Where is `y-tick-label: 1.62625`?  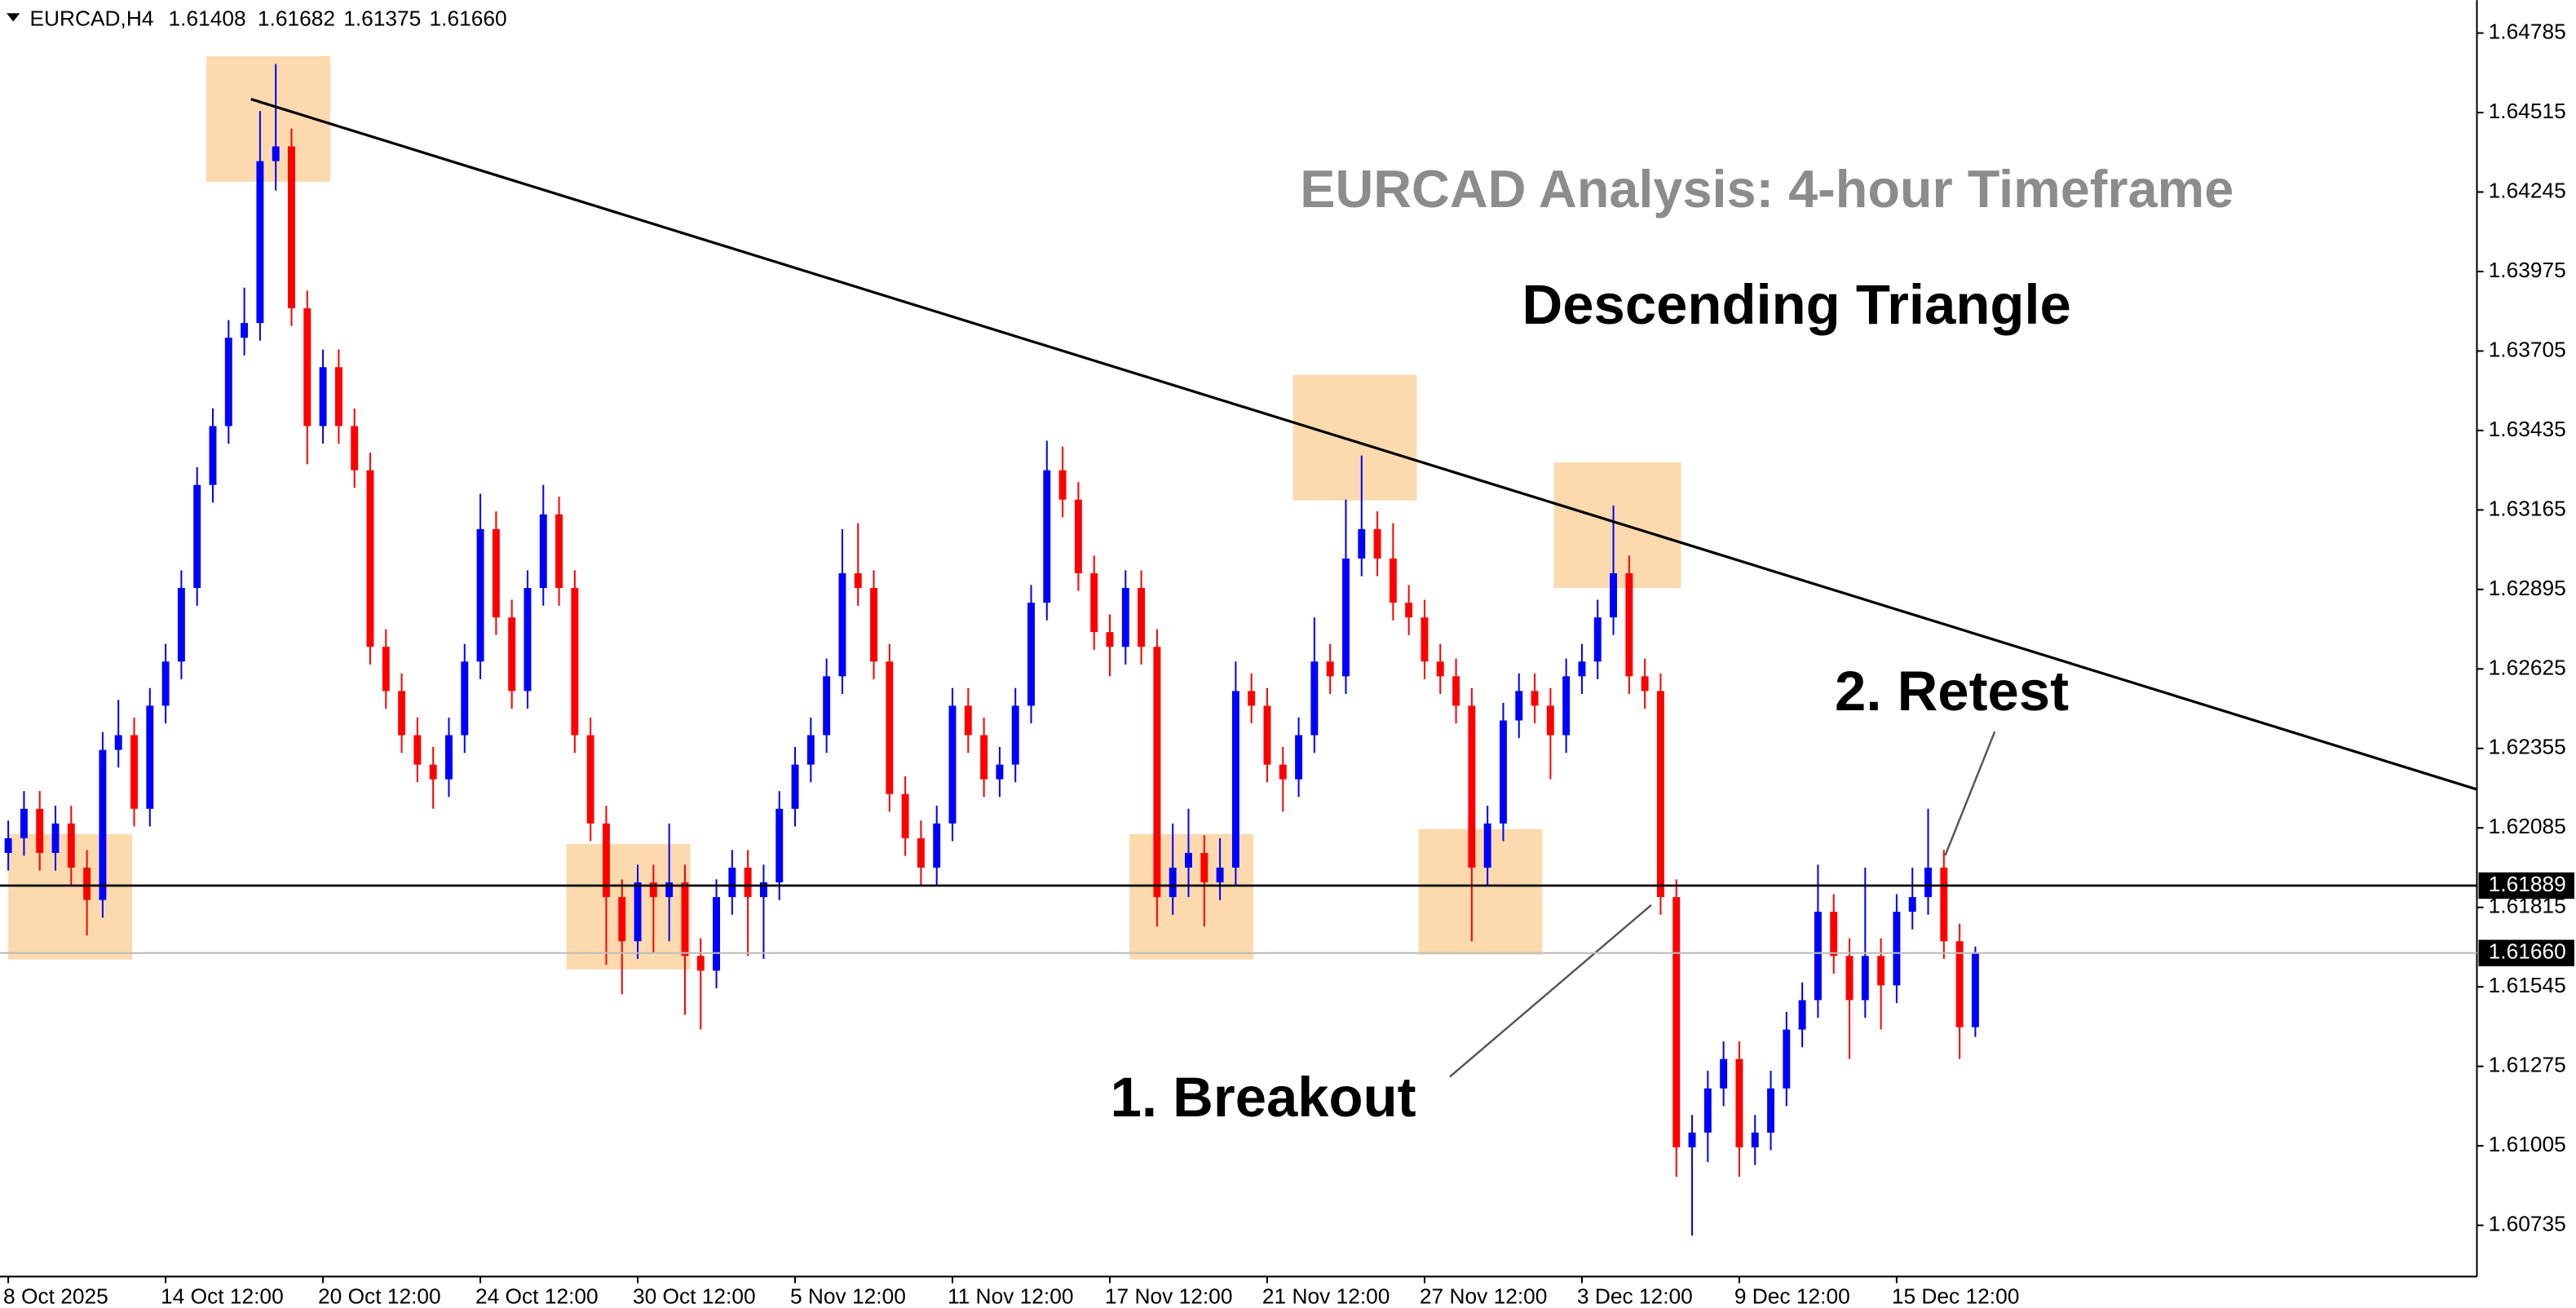
y-tick-label: 1.62625 is located at coordinates (2527, 667).